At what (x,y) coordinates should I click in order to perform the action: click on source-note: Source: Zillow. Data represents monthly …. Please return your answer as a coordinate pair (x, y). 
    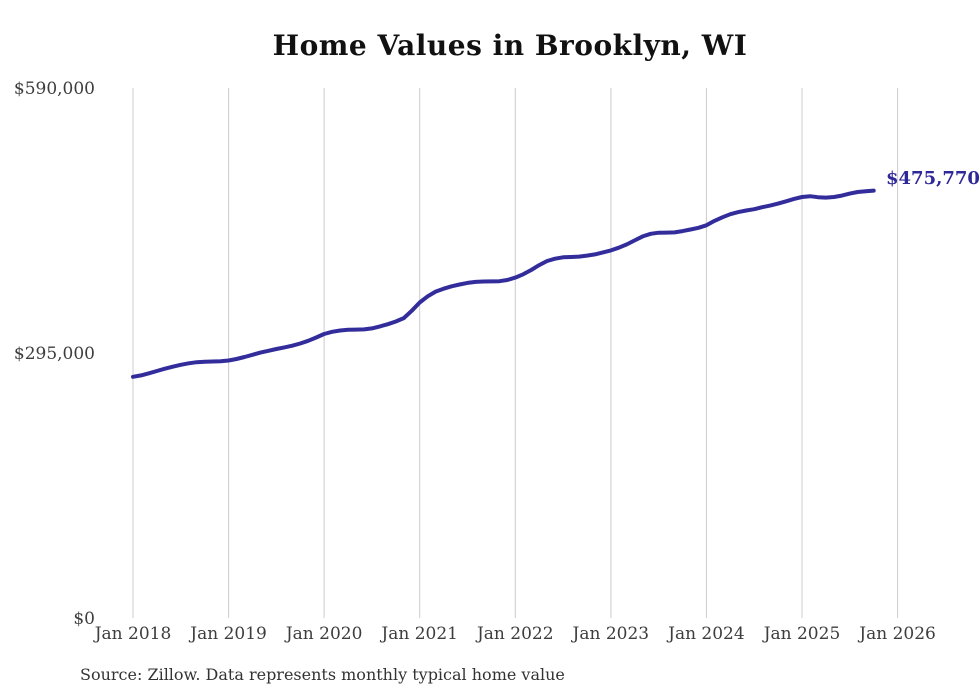
    Looking at the image, I should click on (322, 674).